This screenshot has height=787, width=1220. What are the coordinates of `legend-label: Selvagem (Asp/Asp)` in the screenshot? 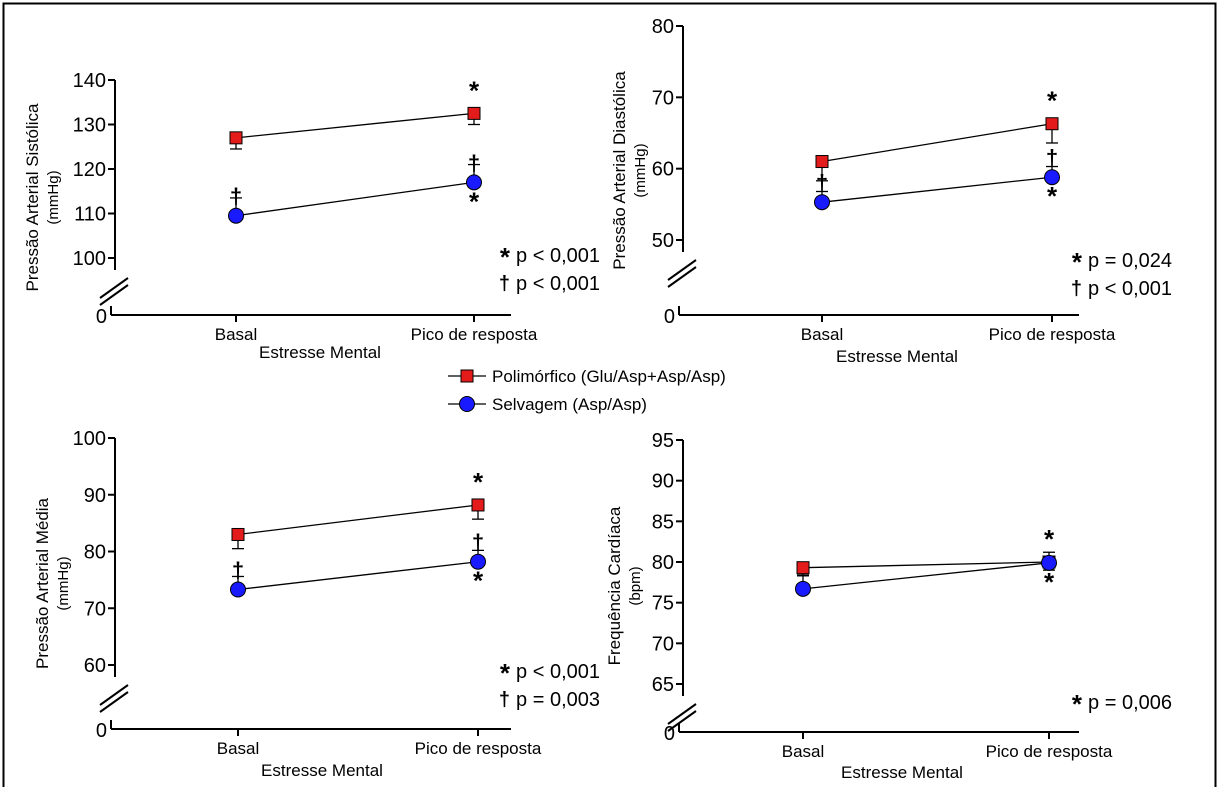 It's located at (569, 404).